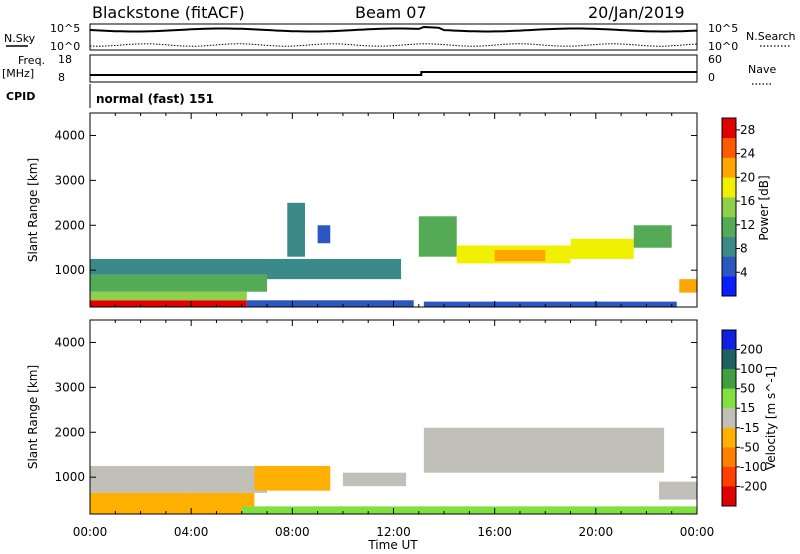 The width and height of the screenshot is (800, 554). What do you see at coordinates (18, 73) in the screenshot?
I see `freq-unit: [MHz]` at bounding box center [18, 73].